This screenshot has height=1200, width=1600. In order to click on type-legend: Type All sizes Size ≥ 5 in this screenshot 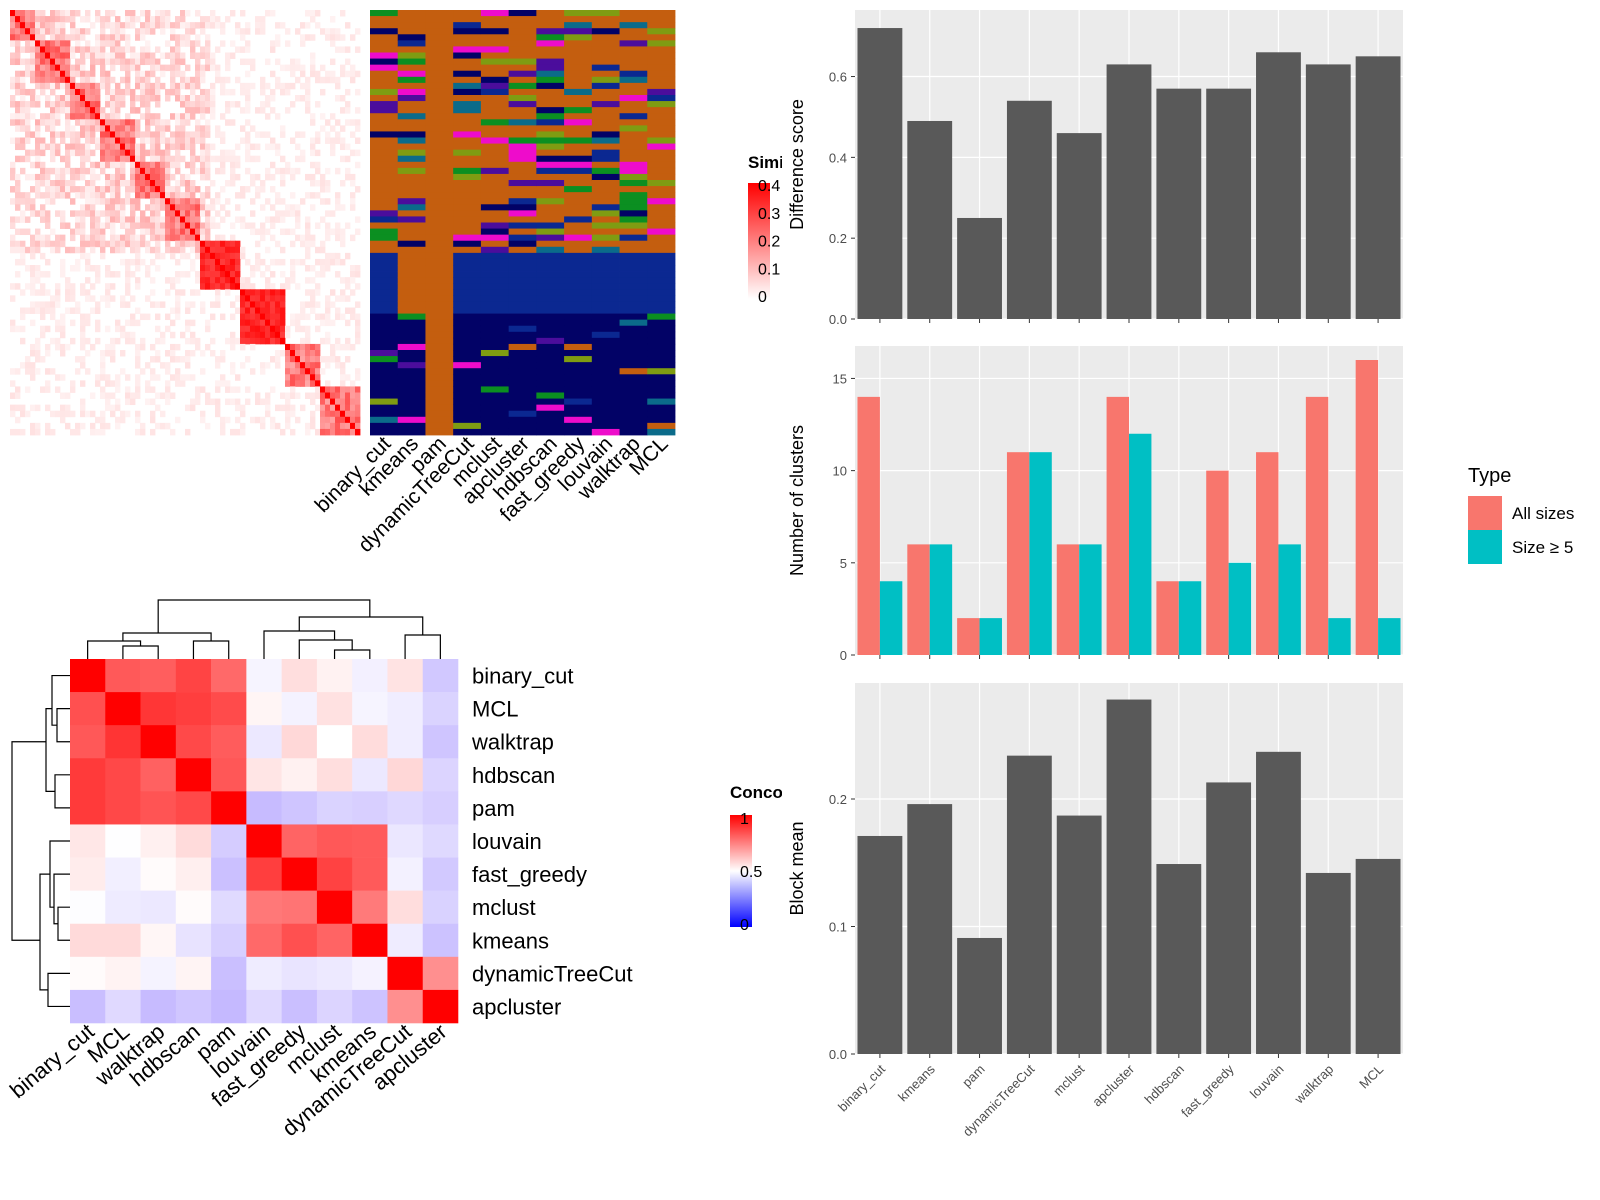, I will do `click(1521, 514)`.